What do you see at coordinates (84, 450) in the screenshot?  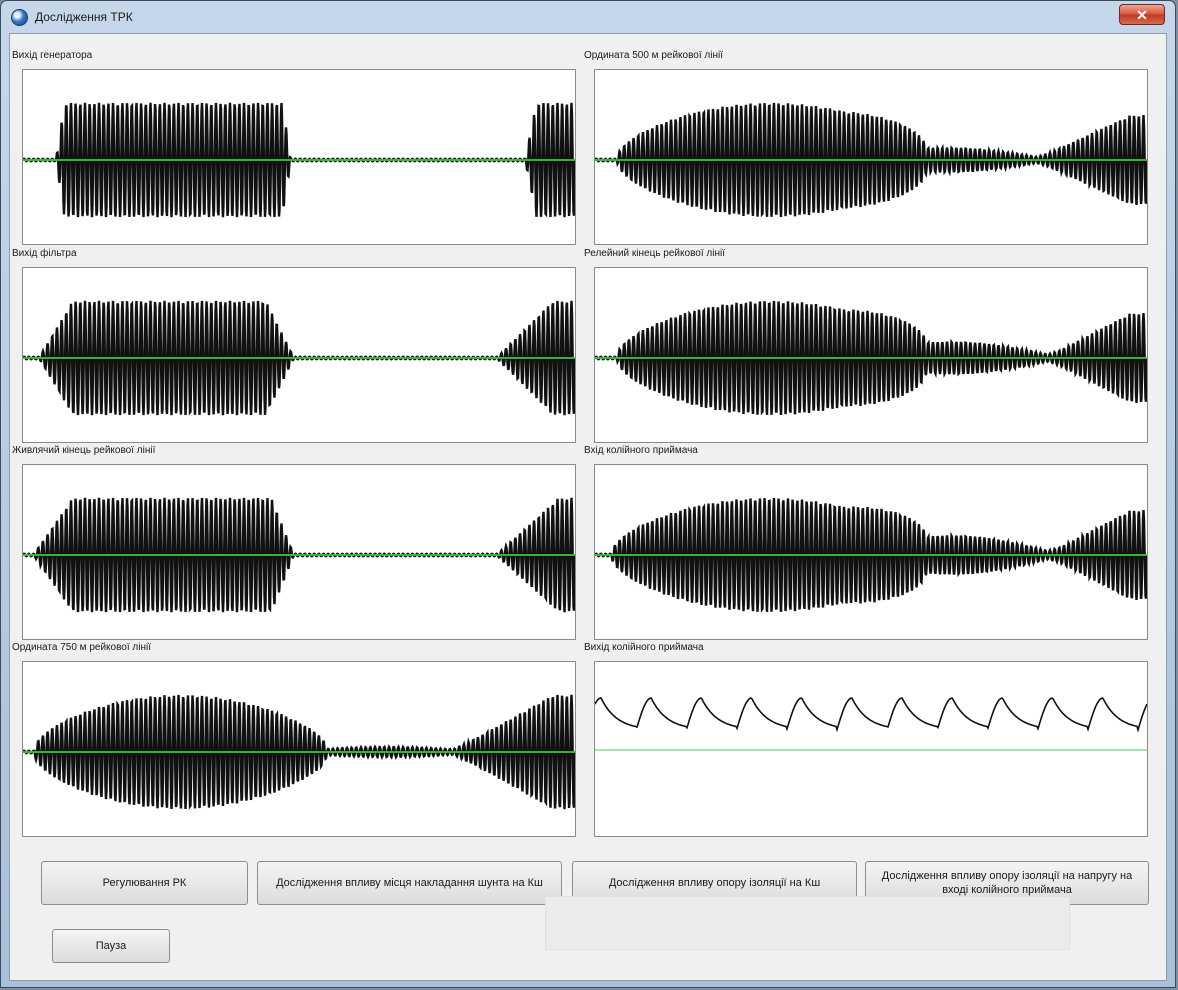 I see `label-feed-end: Живлячий кінець рейкової лінії` at bounding box center [84, 450].